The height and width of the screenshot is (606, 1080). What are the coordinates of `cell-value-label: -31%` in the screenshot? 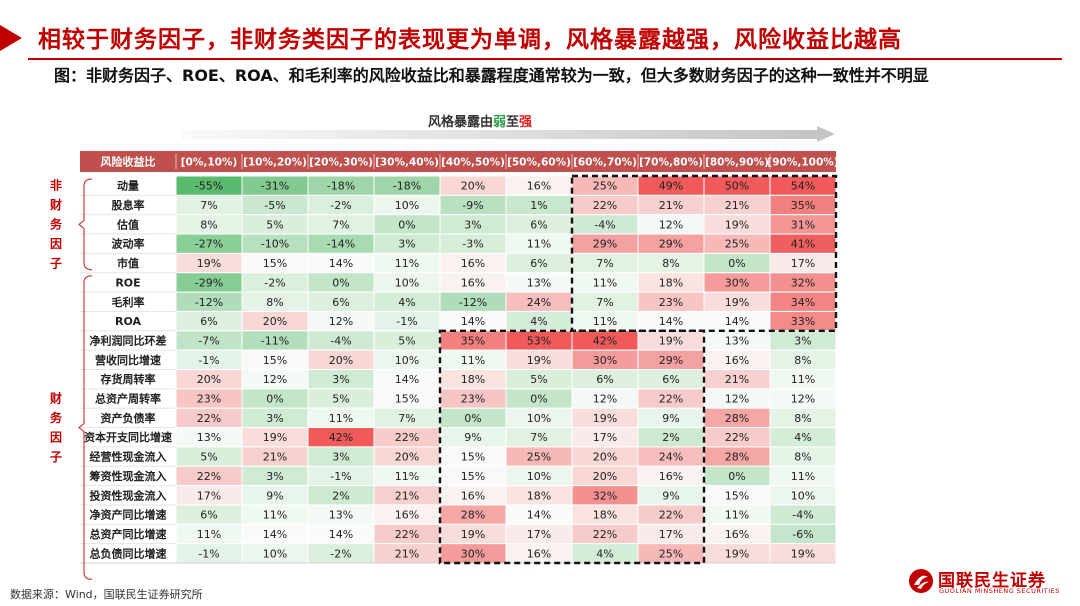 It's located at (275, 186).